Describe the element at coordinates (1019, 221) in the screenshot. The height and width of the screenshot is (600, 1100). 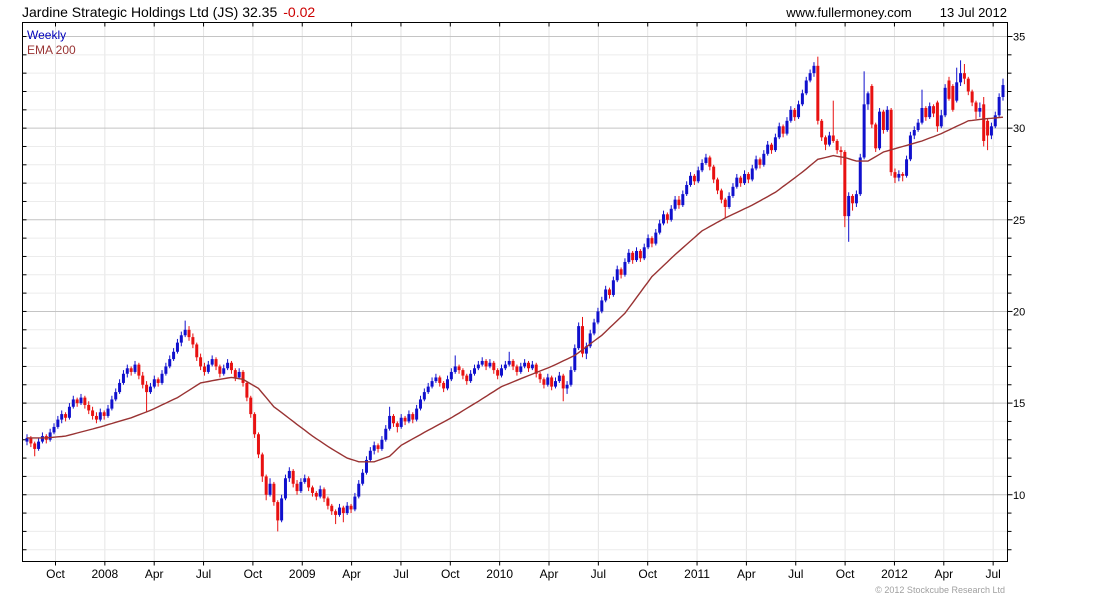
I see `y-axis-label: 25` at that location.